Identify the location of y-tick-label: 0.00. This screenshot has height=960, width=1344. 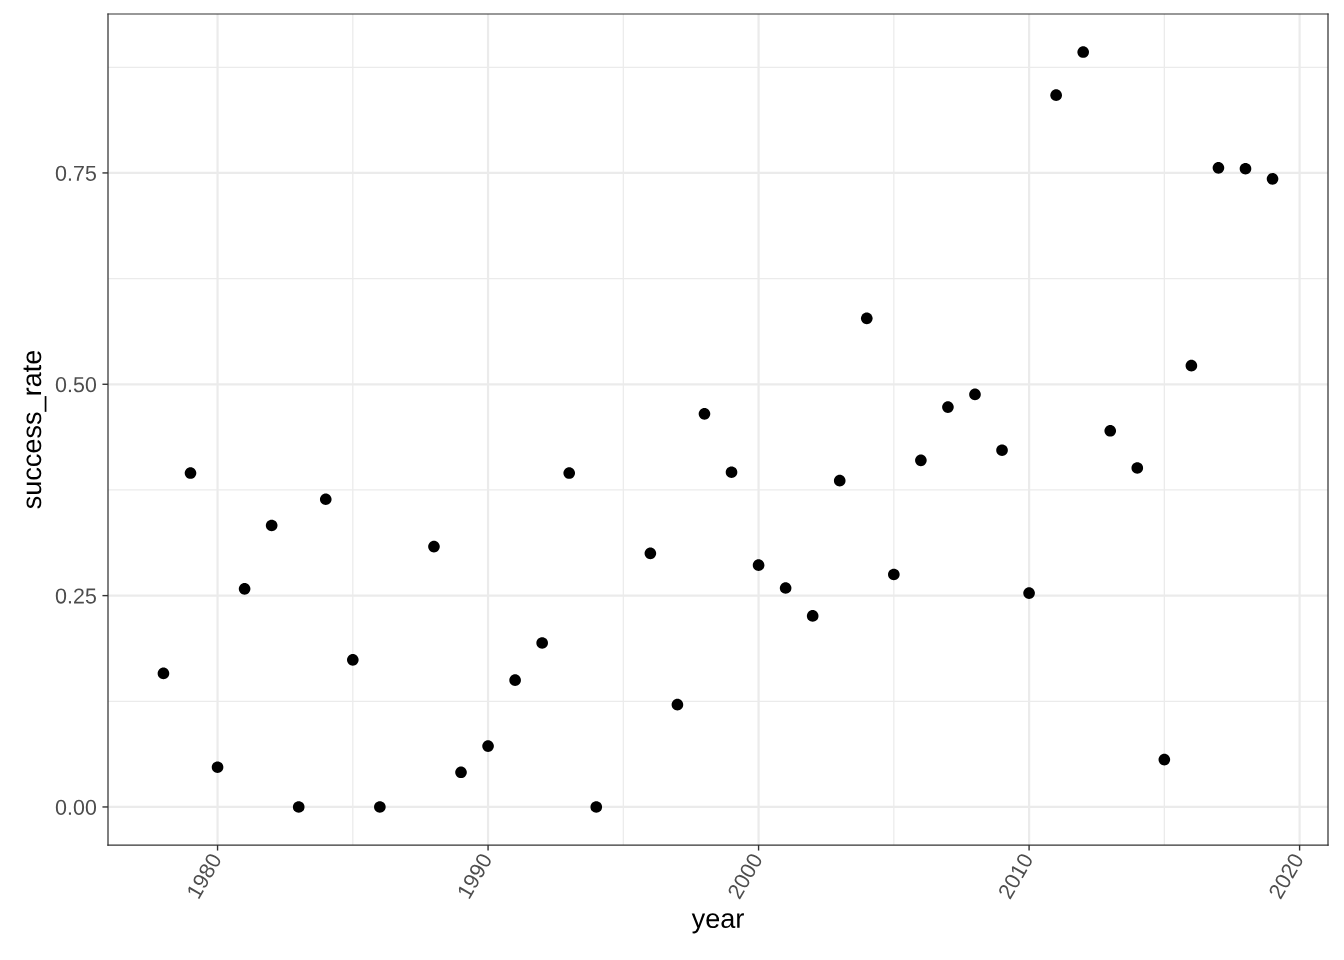
(76, 807).